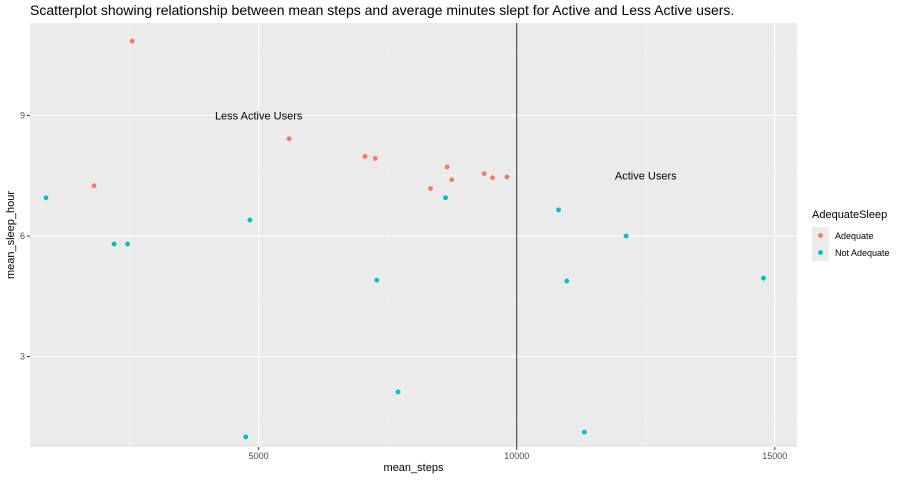  Describe the element at coordinates (854, 236) in the screenshot. I see `legend-label: Adequate` at that location.